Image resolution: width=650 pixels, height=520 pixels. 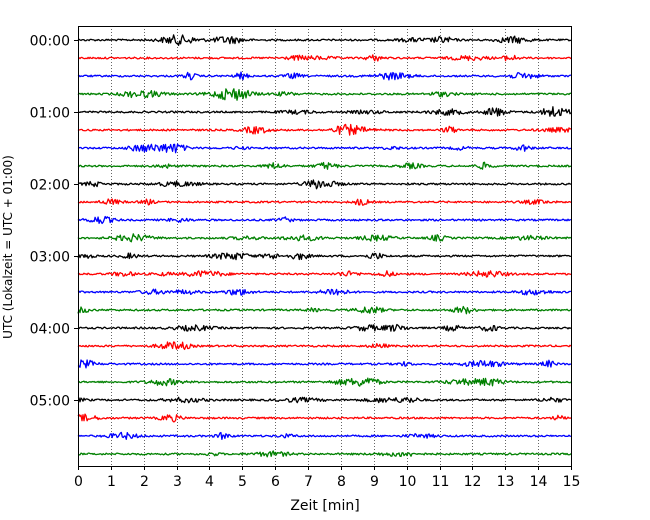 I want to click on x-tick-label: 10, so click(x=408, y=482).